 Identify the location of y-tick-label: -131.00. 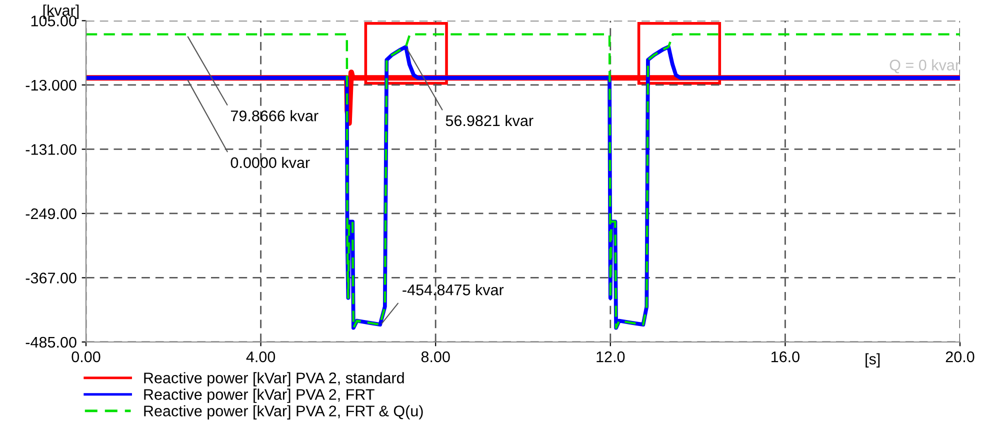
(51, 149).